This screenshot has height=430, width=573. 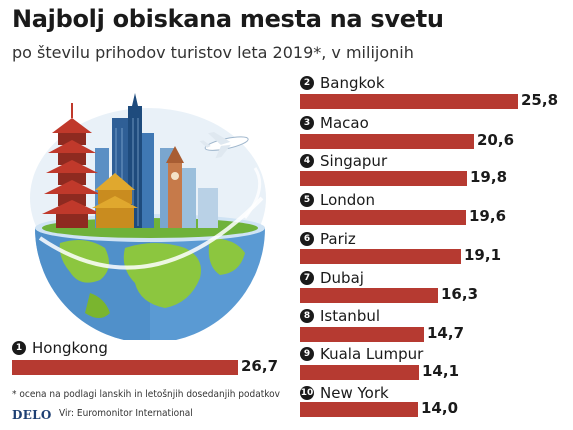 What do you see at coordinates (19, 348) in the screenshot?
I see `rank-badge: 1` at bounding box center [19, 348].